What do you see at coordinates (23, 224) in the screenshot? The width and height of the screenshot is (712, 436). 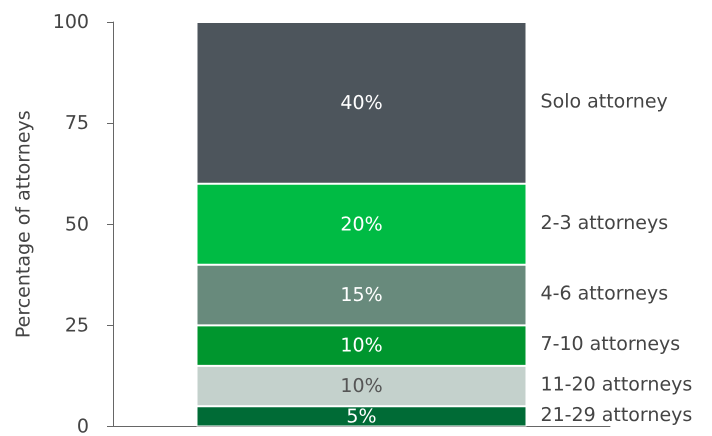 I see `y-axis-title: Percentage of attorneys` at bounding box center [23, 224].